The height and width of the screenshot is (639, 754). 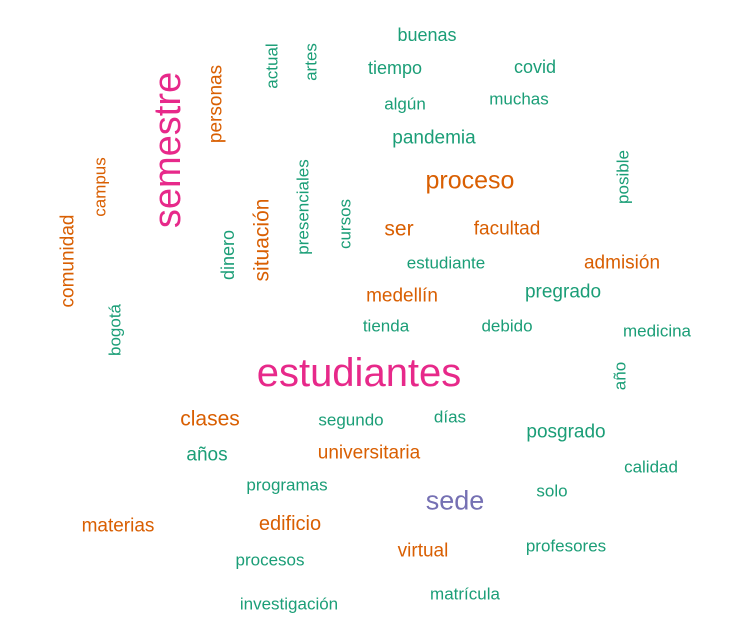 What do you see at coordinates (228, 255) in the screenshot?
I see `word-dinero: dinero` at bounding box center [228, 255].